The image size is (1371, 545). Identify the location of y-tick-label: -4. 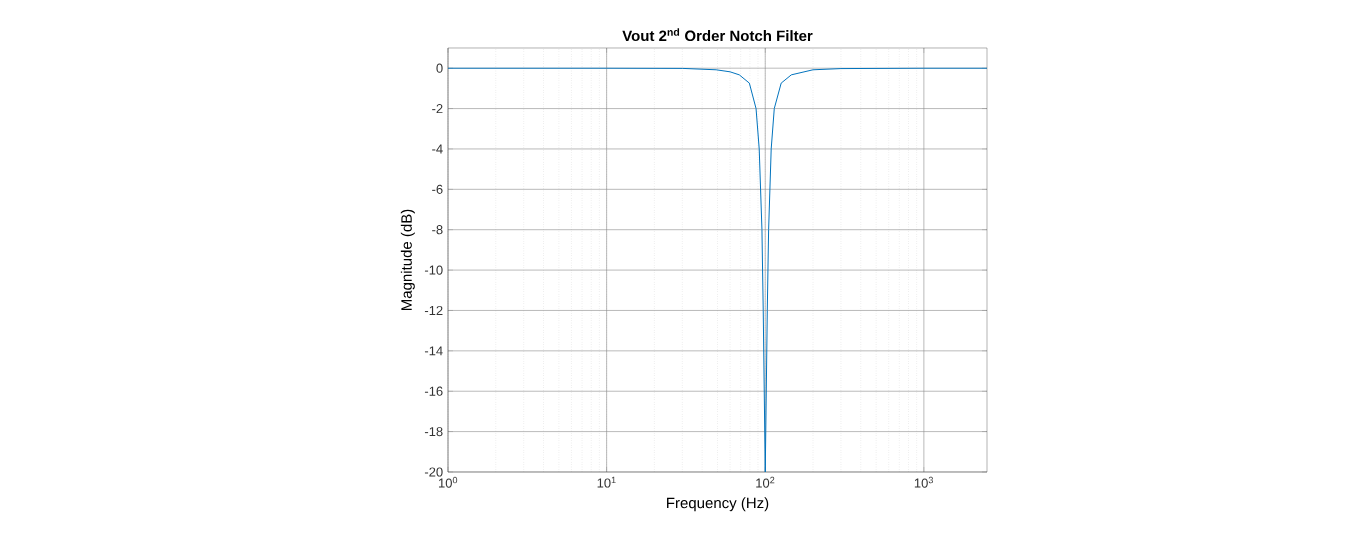
(437, 149).